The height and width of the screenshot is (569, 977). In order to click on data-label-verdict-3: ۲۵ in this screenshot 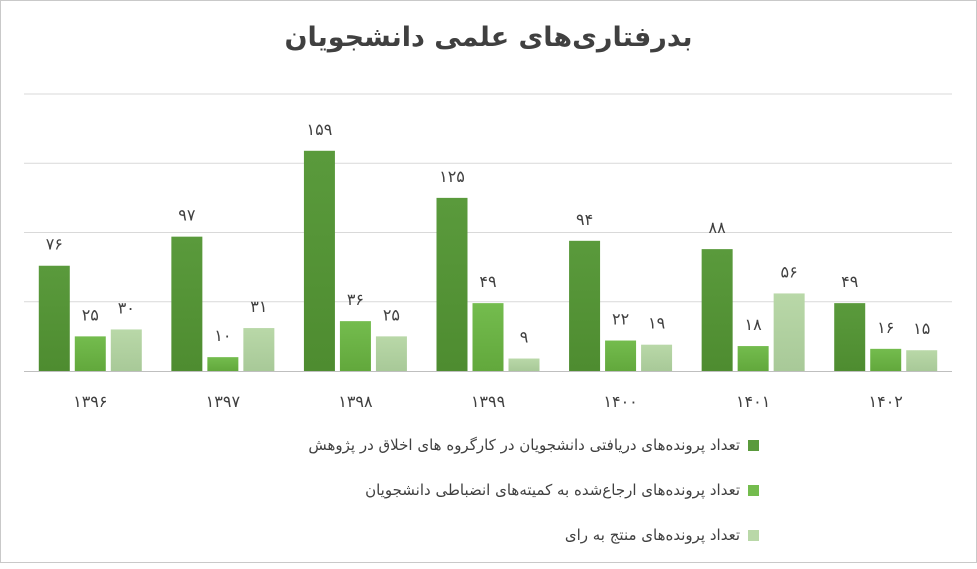, I will do `click(391, 314)`.